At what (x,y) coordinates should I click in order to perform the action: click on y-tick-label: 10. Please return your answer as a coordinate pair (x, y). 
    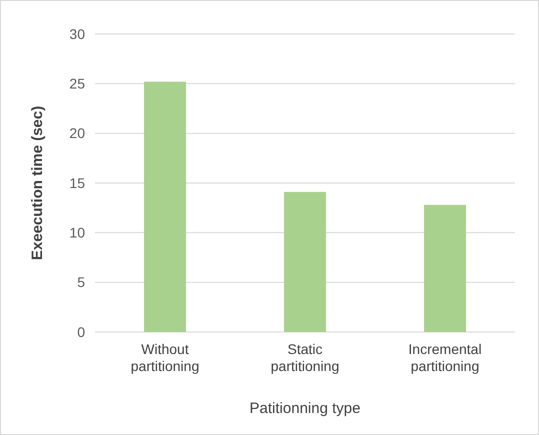
    Looking at the image, I should click on (77, 232).